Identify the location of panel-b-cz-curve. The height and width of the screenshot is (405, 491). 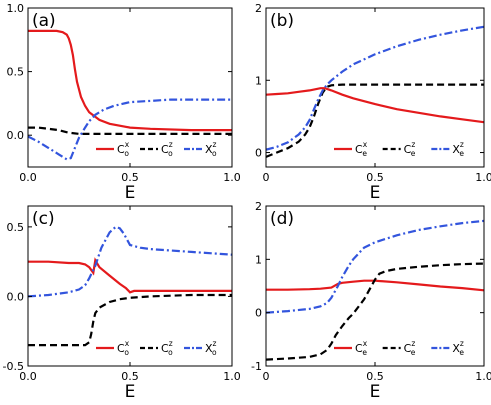
(375, 120).